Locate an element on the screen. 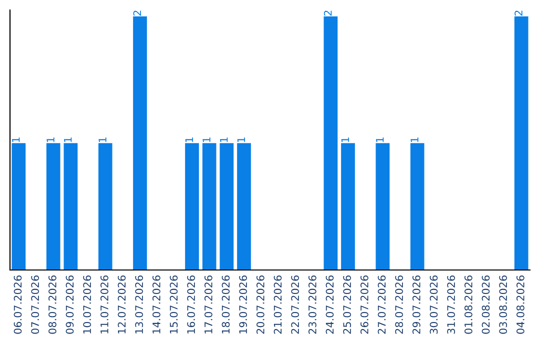  x-tick-label: 11.07.2026 is located at coordinates (104, 305).